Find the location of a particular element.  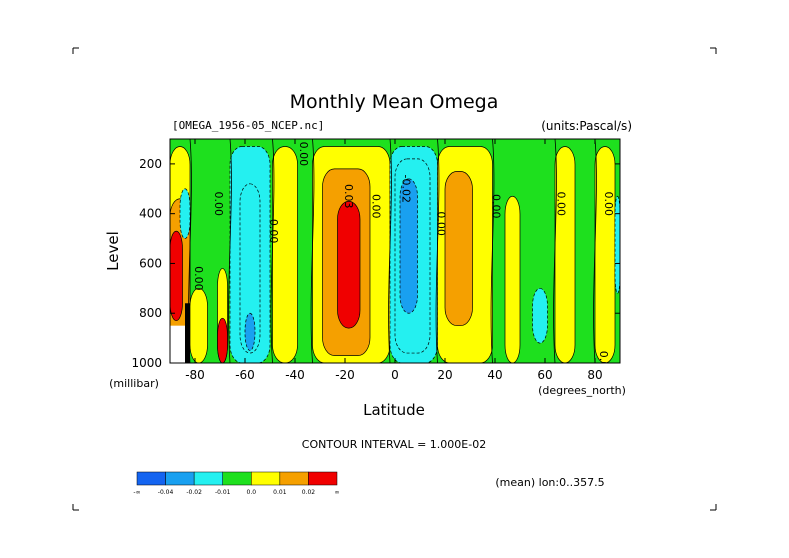

colorbar-label-1: -0.04 is located at coordinates (166, 492).